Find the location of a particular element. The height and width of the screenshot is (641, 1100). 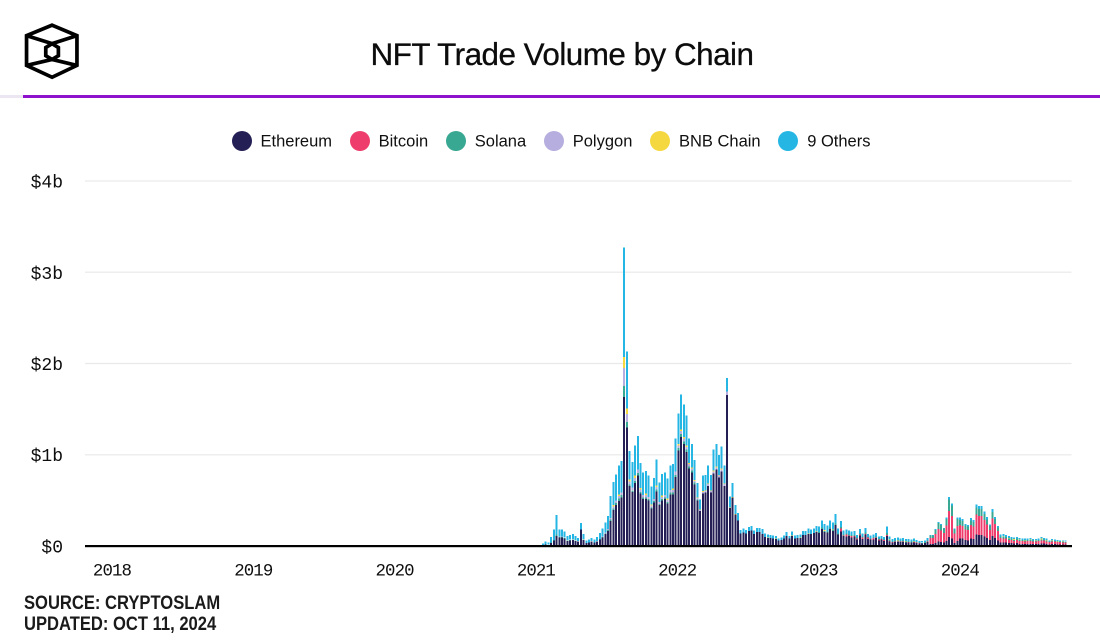

svg-text: $4b is located at coordinates (47, 184).